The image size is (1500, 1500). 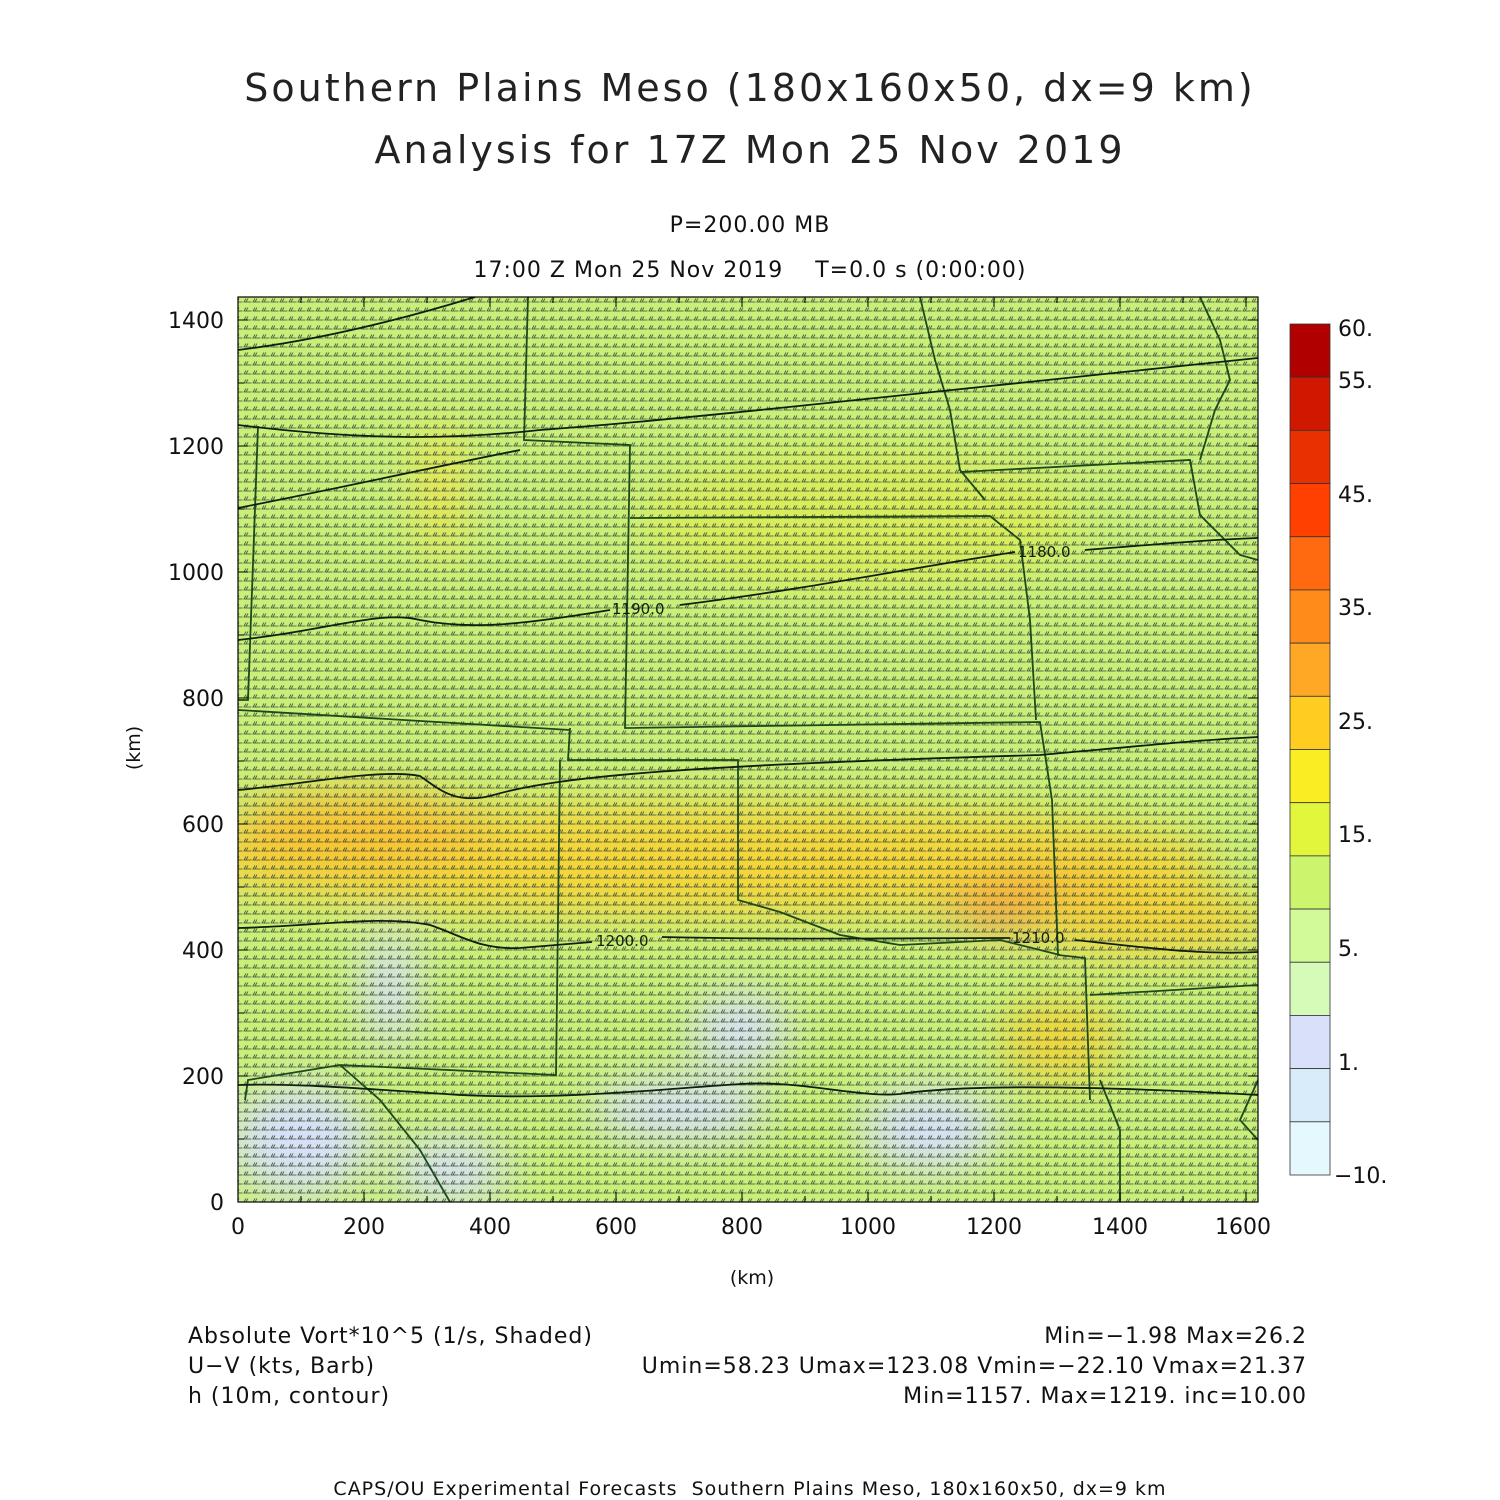 What do you see at coordinates (1355, 329) in the screenshot?
I see `colorbar-label: 60.` at bounding box center [1355, 329].